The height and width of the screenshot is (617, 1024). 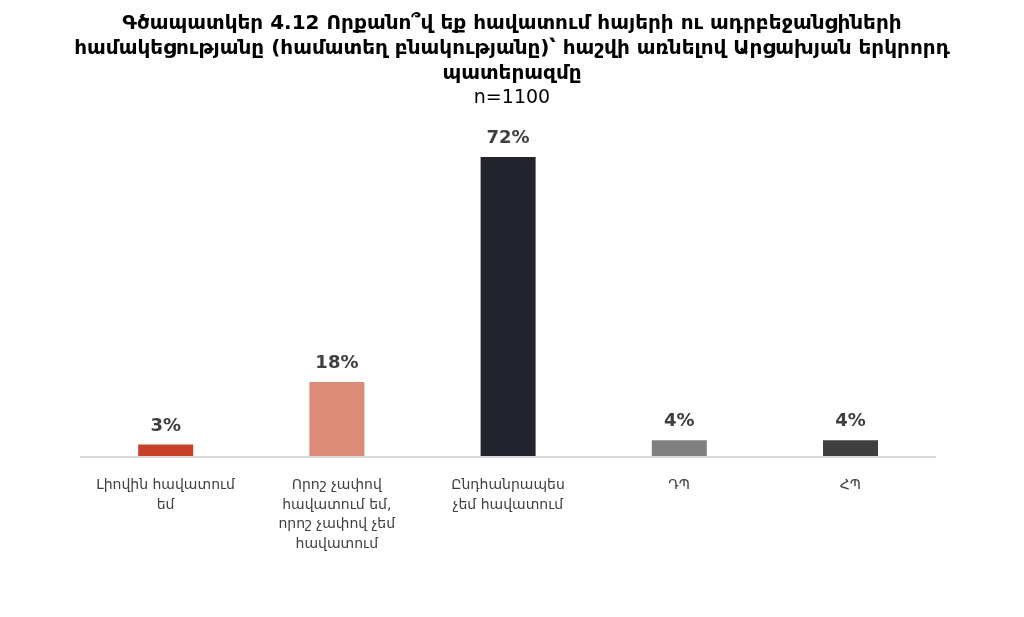 I want to click on x-tick-label: ԴՊ, so click(x=679, y=483).